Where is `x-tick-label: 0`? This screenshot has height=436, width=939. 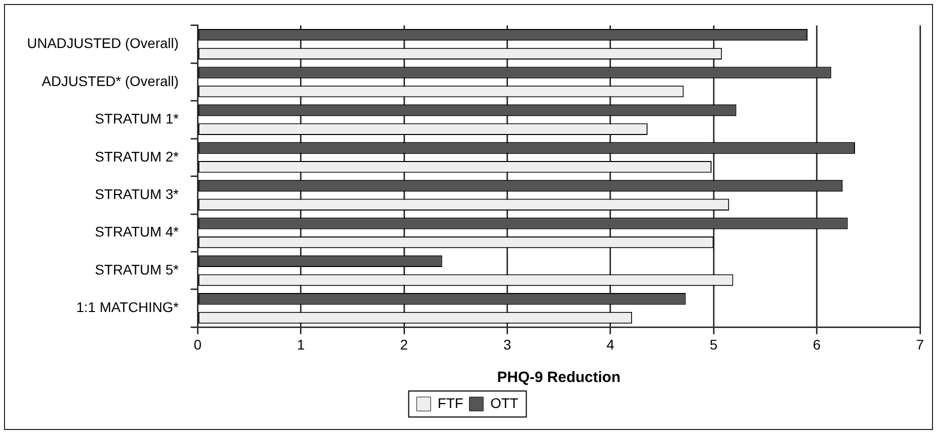
x-tick-label: 0 is located at coordinates (198, 344).